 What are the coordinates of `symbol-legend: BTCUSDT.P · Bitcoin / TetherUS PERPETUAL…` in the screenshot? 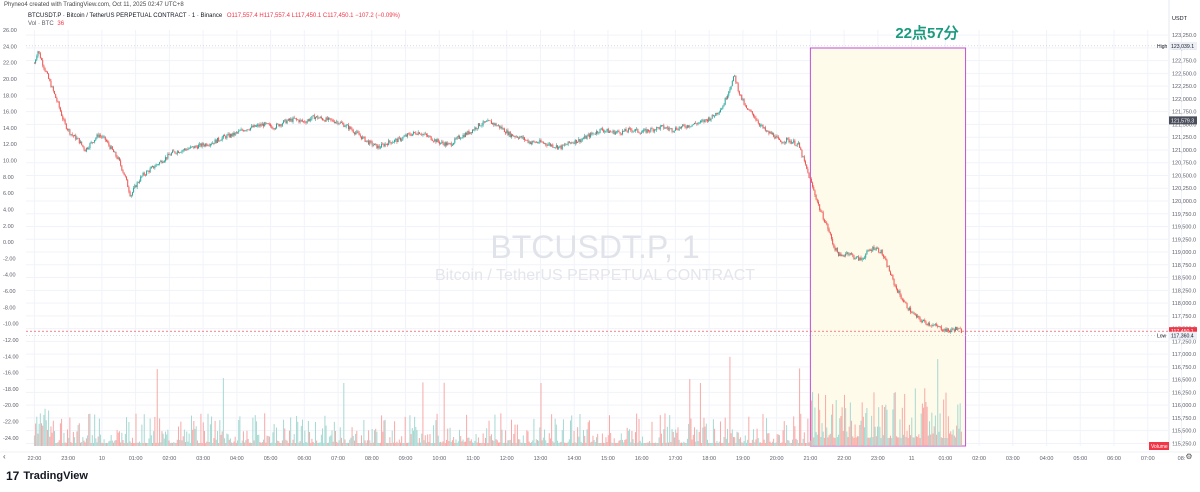 It's located at (214, 16).